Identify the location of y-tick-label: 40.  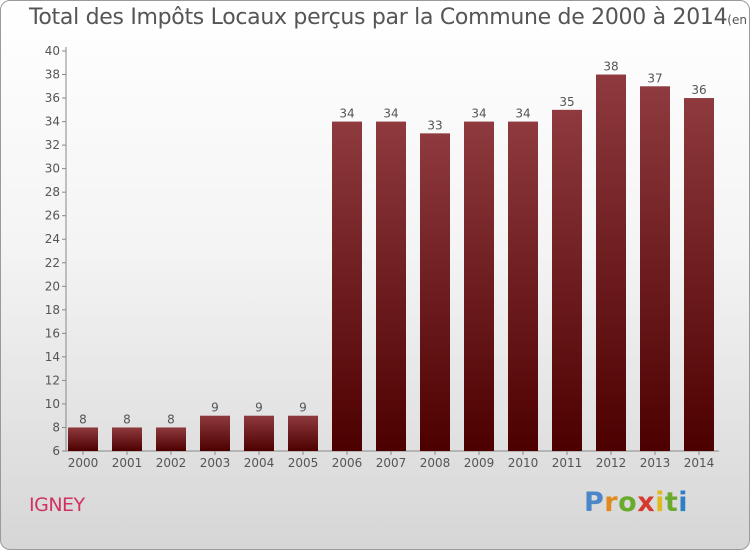
(52, 51).